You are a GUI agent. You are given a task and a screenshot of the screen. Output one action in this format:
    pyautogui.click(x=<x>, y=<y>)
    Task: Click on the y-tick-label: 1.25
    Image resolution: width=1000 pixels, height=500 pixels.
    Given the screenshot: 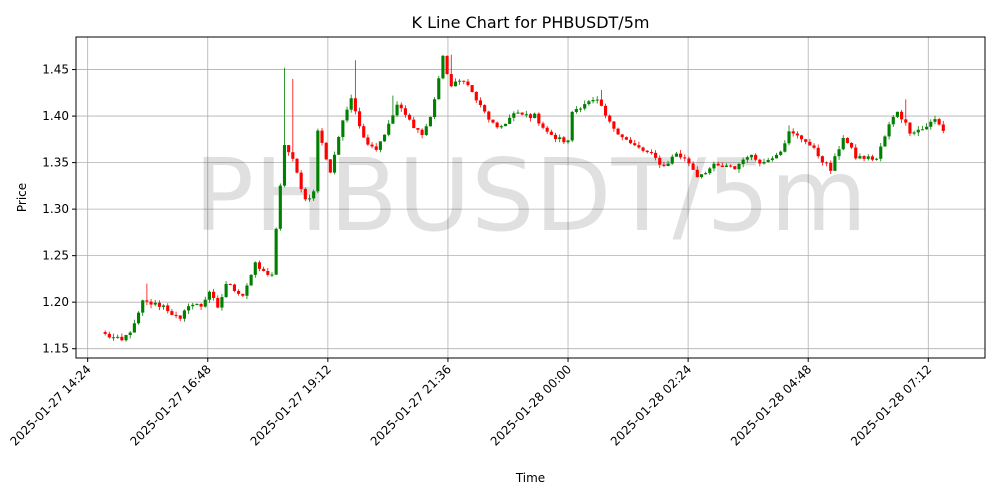 What is the action you would take?
    pyautogui.click(x=55, y=256)
    